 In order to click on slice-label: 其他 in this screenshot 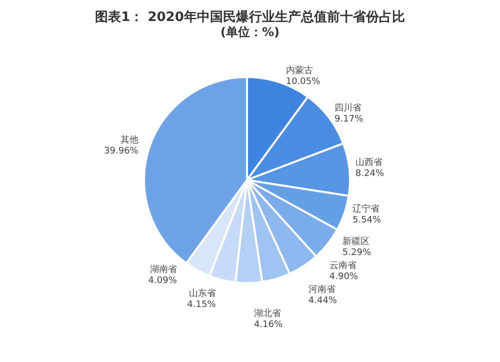, I will do `click(129, 140)`.